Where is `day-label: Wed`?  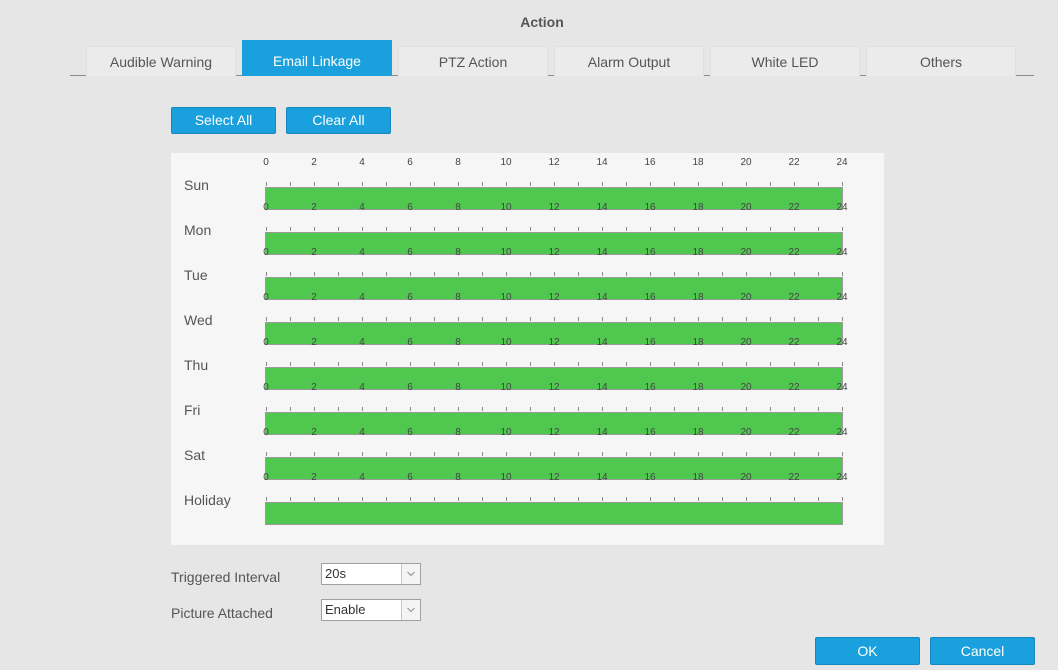 day-label: Wed is located at coordinates (198, 320).